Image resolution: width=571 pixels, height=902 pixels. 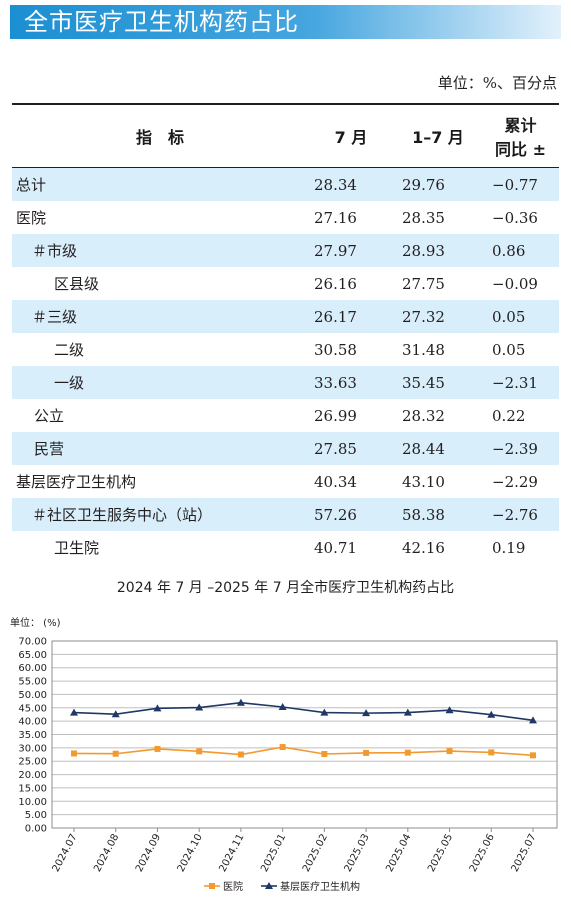 What do you see at coordinates (160, 184) in the screenshot?
I see `row-label: 总计` at bounding box center [160, 184].